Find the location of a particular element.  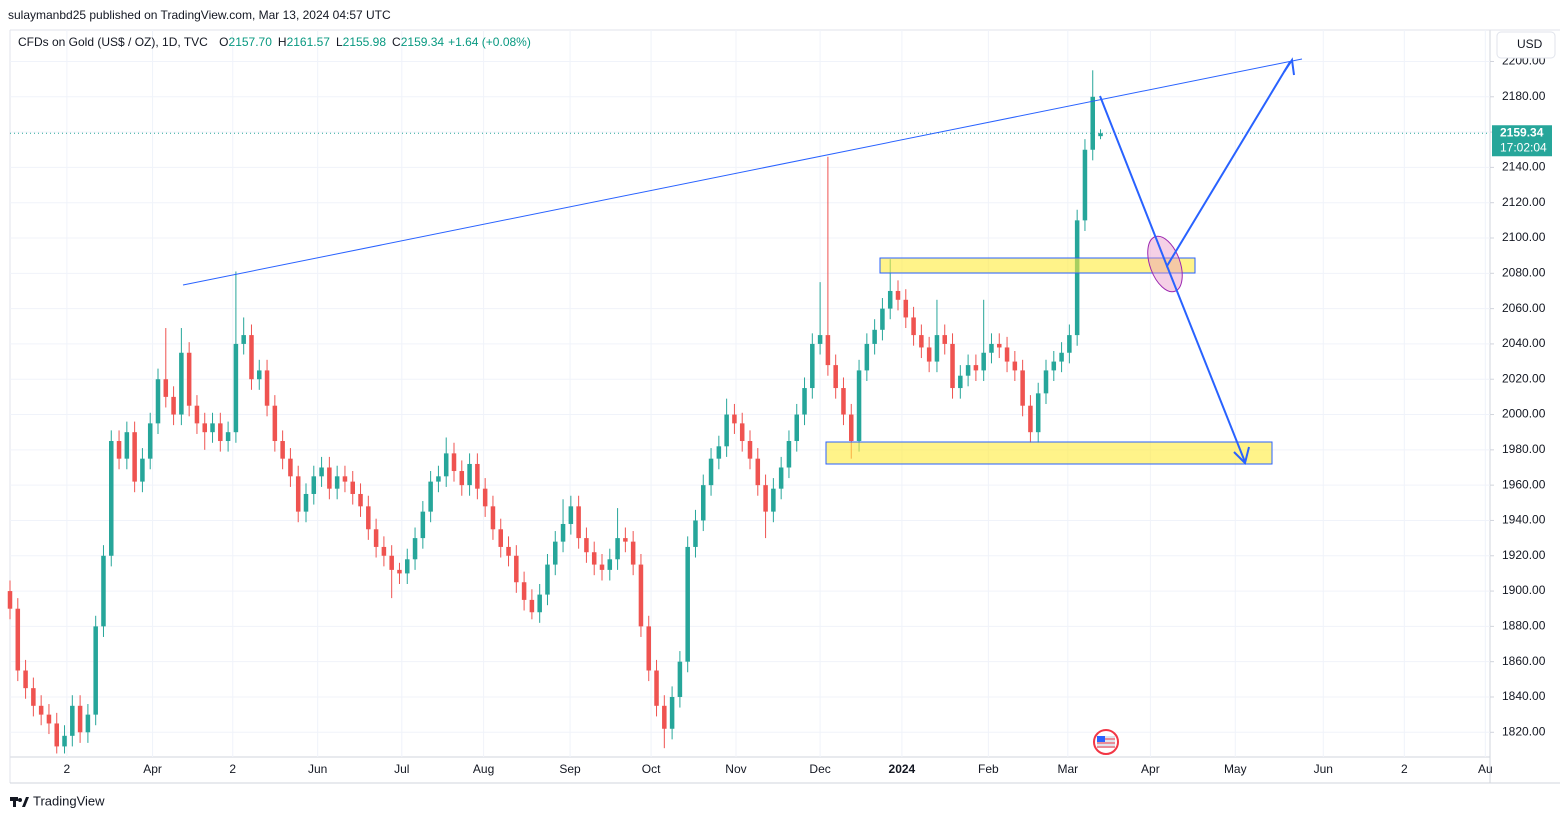

arrow-head-up is located at coordinates (1289, 66).